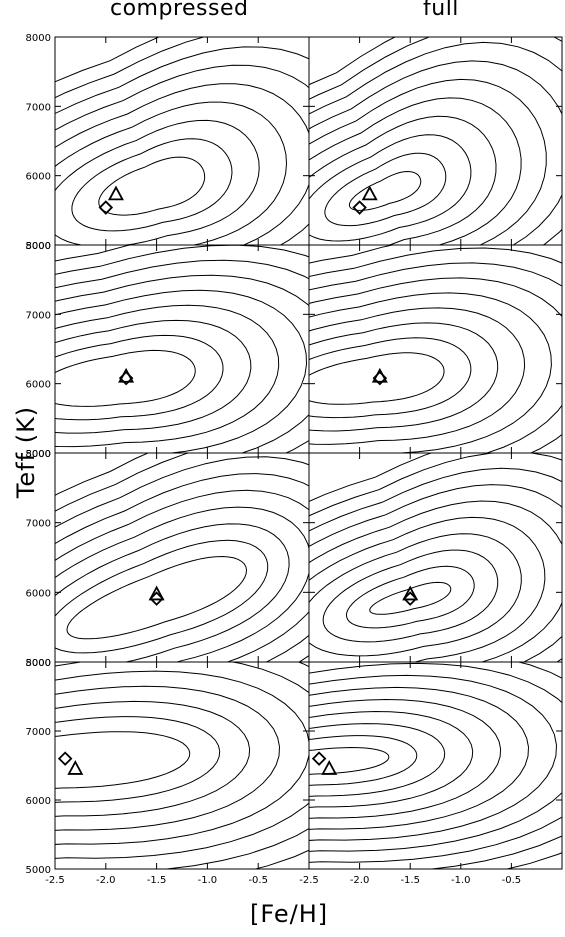 This screenshot has height=937, width=565. I want to click on x-tick-label: -2.0, so click(360, 880).